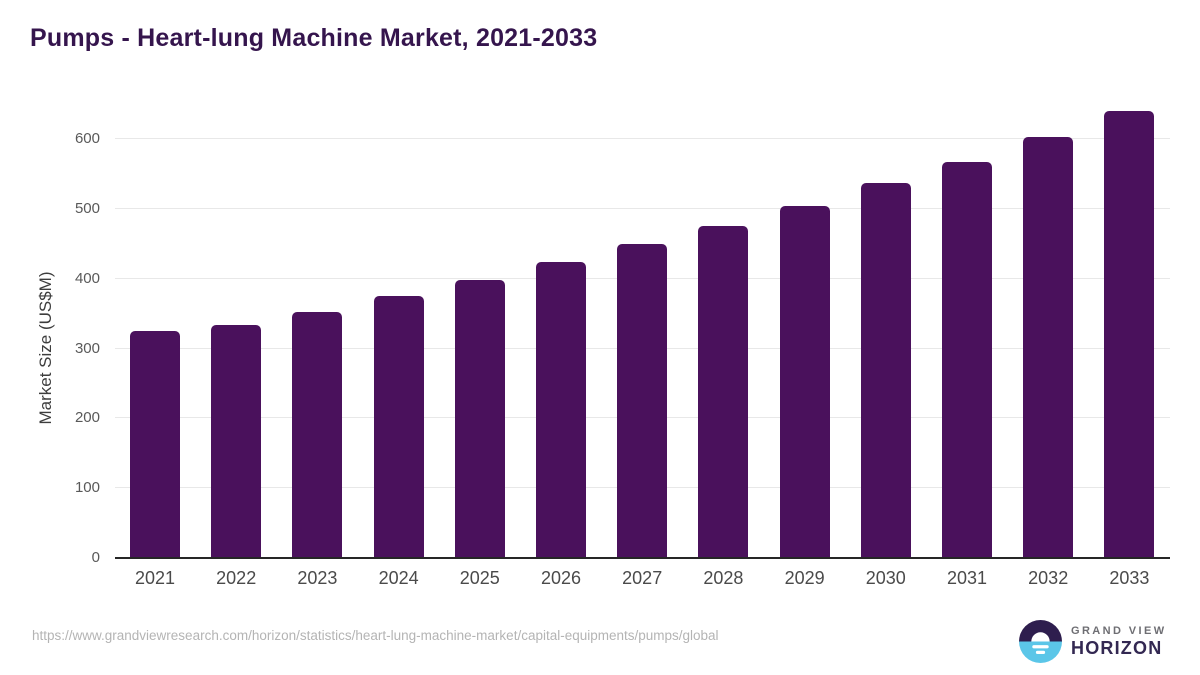 Image resolution: width=1200 pixels, height=675 pixels. Describe the element at coordinates (87, 208) in the screenshot. I see `y-tick-label: 500` at that location.